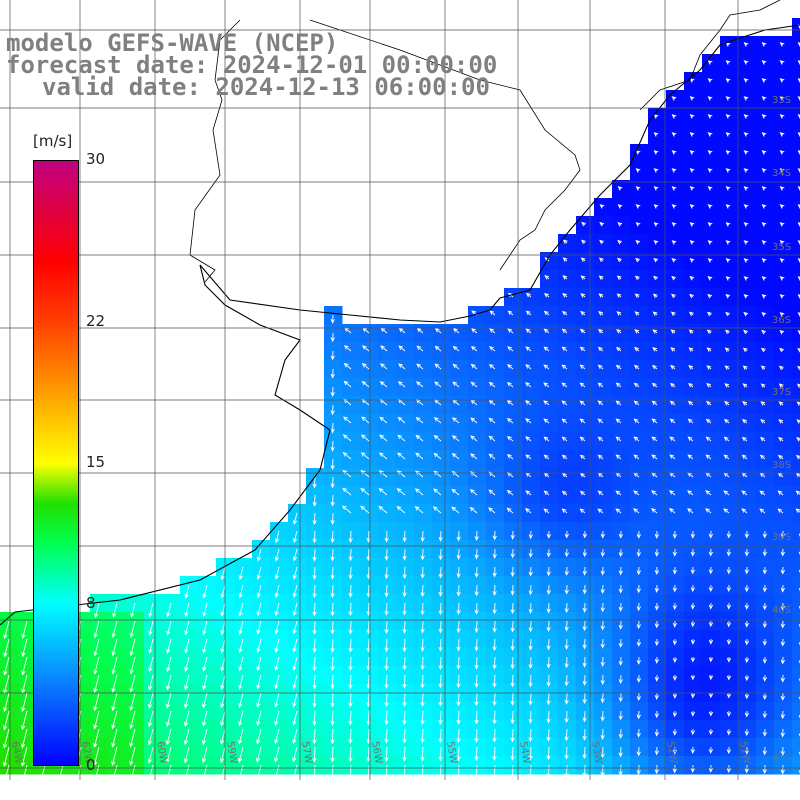  Describe the element at coordinates (172, 43) in the screenshot. I see `model-title: modelo GEFS-WAVE (NCEP)` at that location.